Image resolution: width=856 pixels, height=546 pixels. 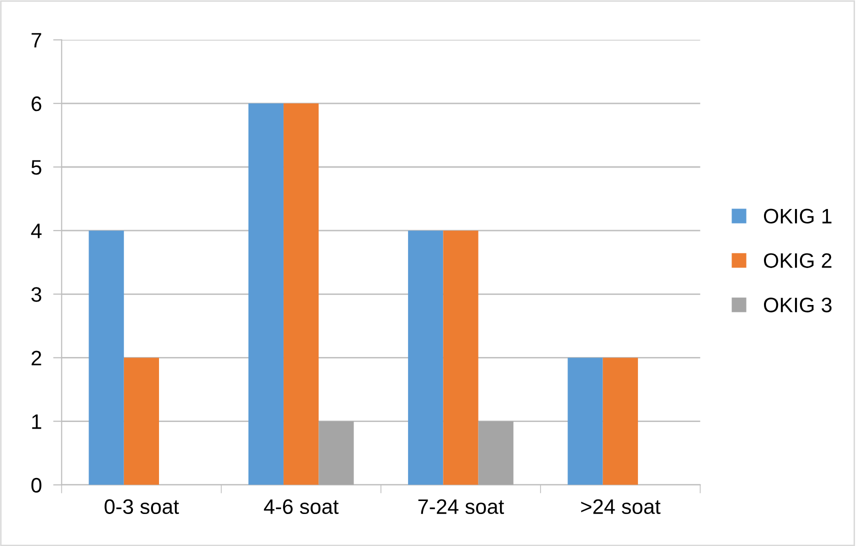 I want to click on y-tick-label: 3, so click(x=36, y=294).